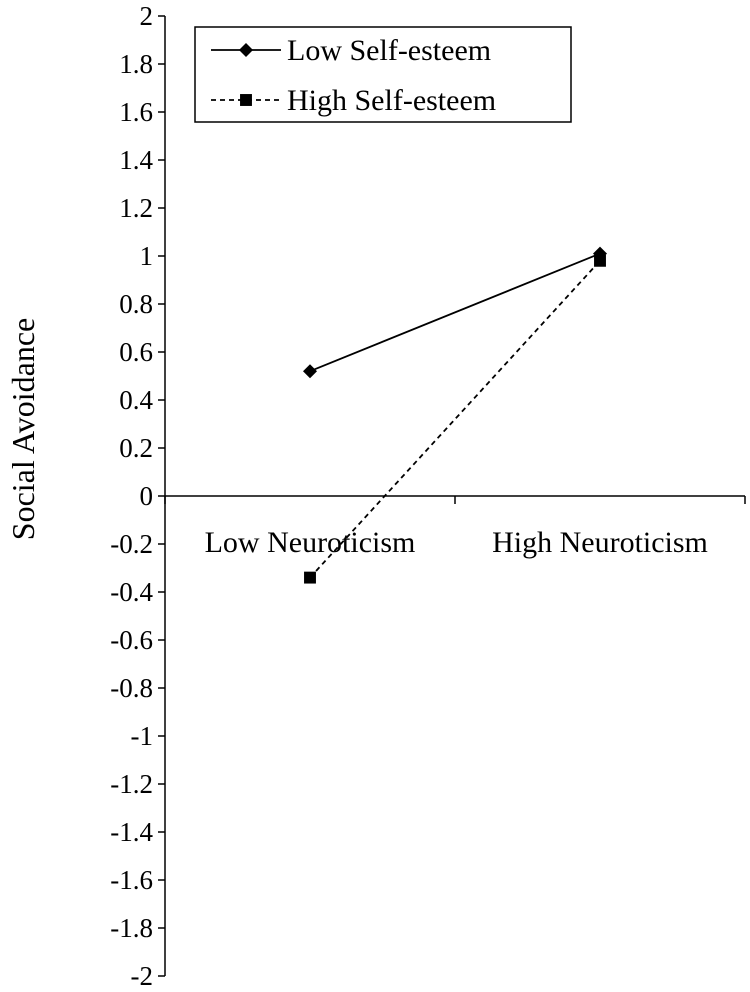  Describe the element at coordinates (142, 736) in the screenshot. I see `y-tick-label: -1` at that location.